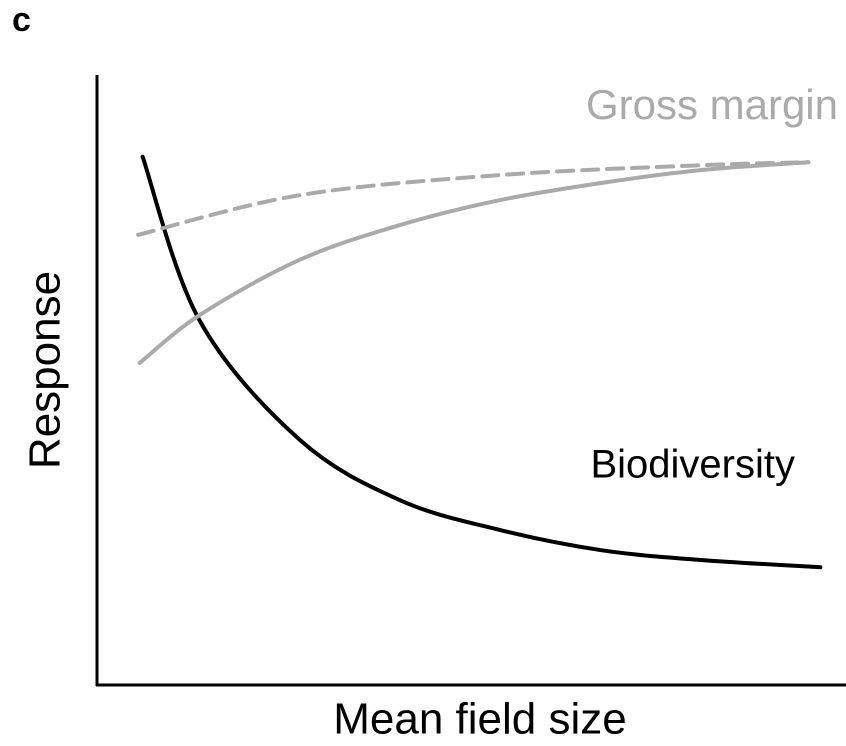 This screenshot has height=746, width=846. I want to click on line-series, so click(473, 198).